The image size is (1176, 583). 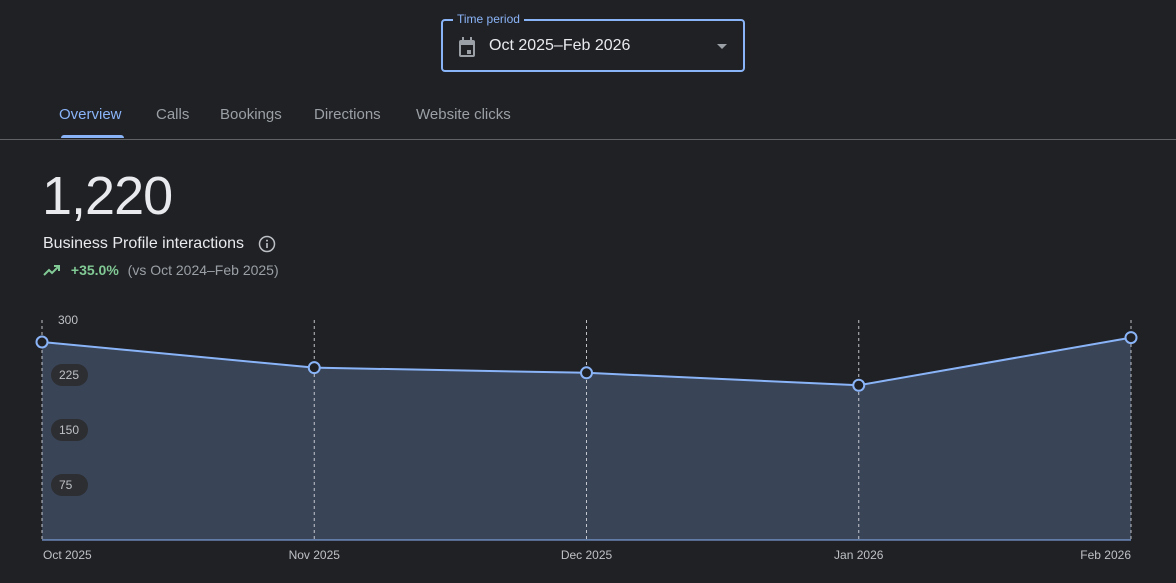 What do you see at coordinates (267, 244) in the screenshot?
I see `info-icon` at bounding box center [267, 244].